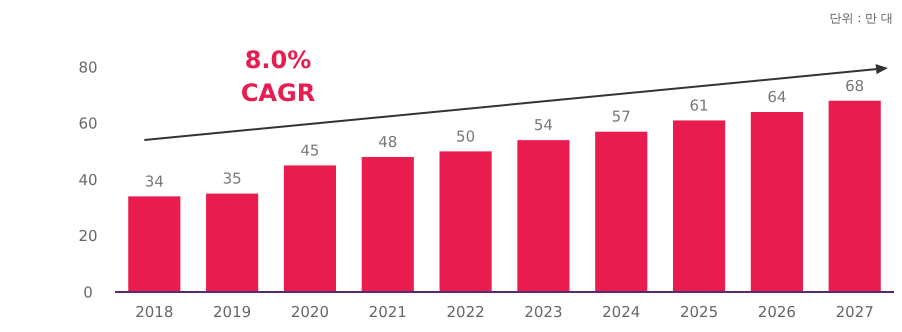 The image size is (902, 332). I want to click on data-label: 45, so click(310, 150).